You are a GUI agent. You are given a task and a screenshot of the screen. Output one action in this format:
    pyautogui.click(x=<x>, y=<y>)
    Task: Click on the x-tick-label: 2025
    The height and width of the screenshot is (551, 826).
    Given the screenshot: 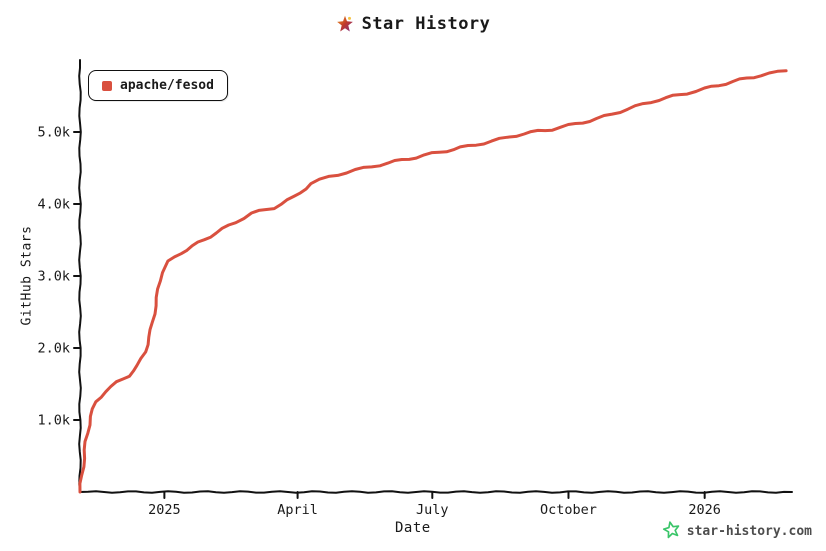 What is the action you would take?
    pyautogui.click(x=164, y=510)
    